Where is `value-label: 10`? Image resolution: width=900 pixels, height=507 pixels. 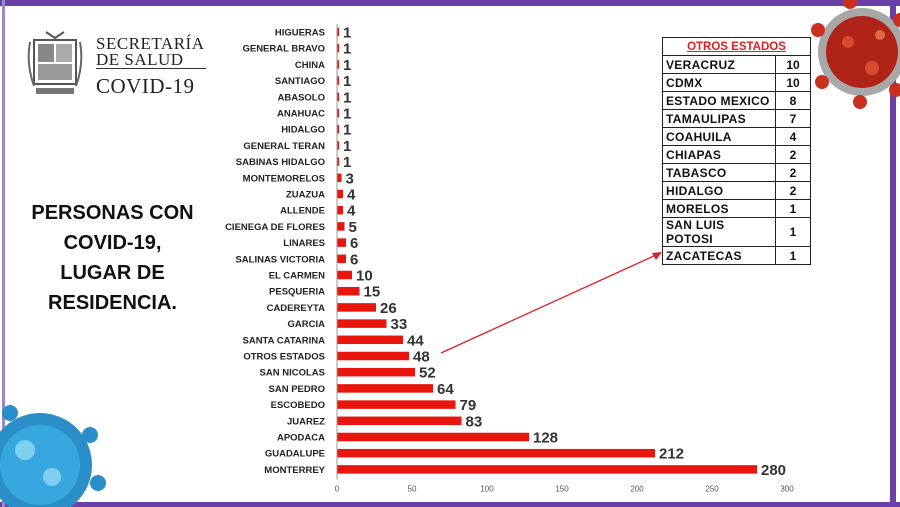 value-label: 10 is located at coordinates (364, 276).